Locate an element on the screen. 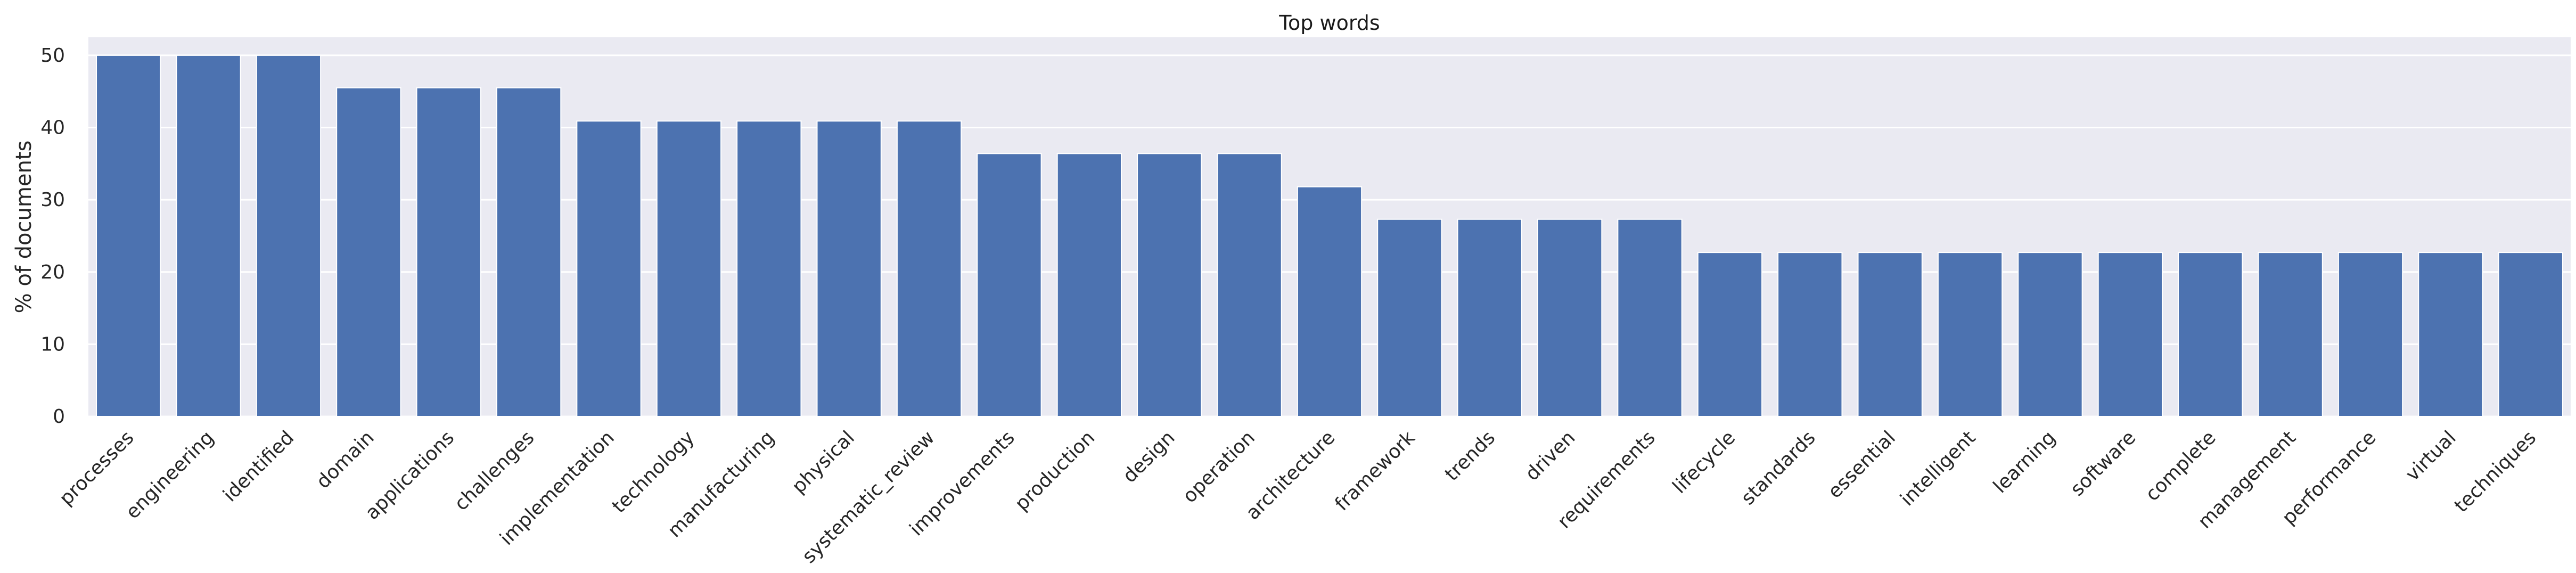 This screenshot has height=573, width=2576. x-tick-label-driven: driven is located at coordinates (1550, 456).